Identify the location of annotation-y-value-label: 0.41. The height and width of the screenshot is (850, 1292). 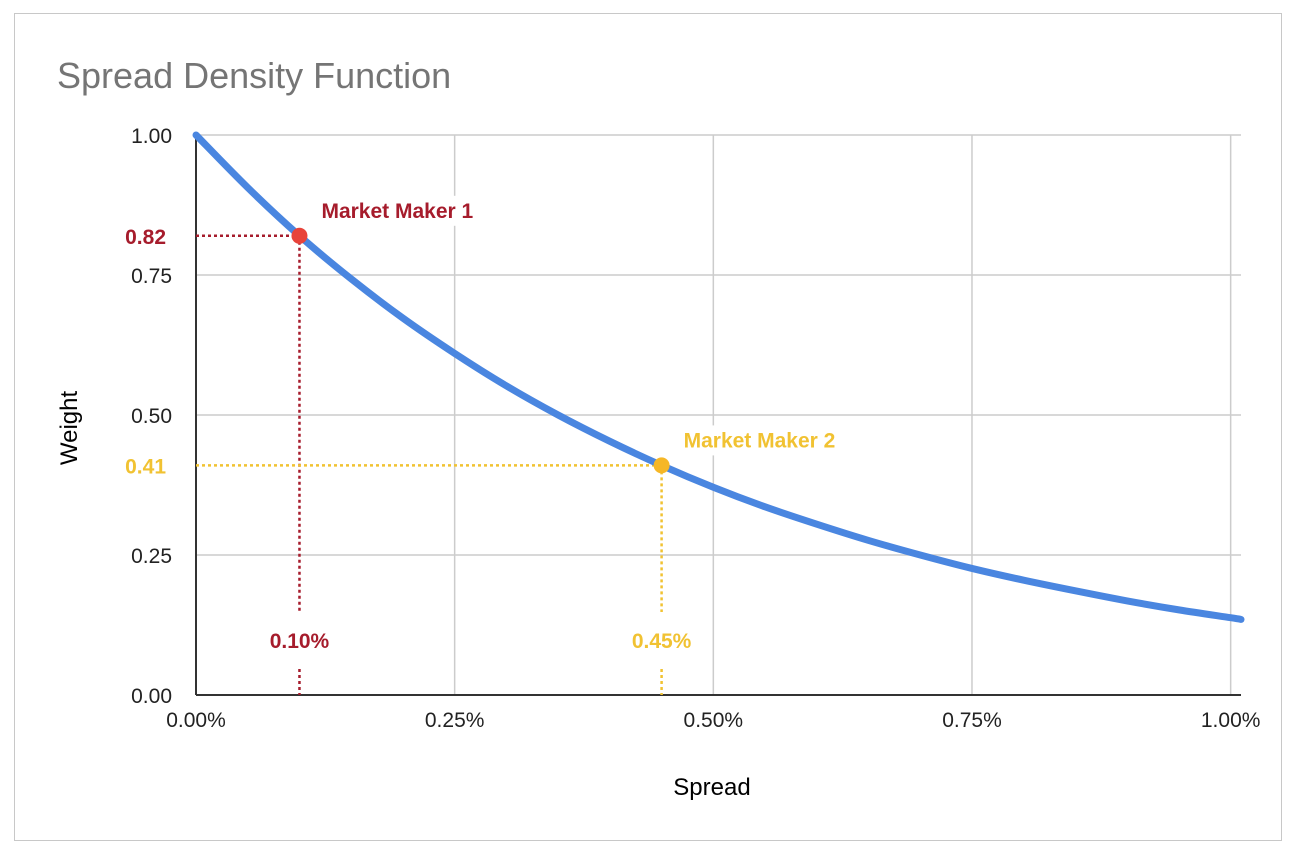
(145, 466).